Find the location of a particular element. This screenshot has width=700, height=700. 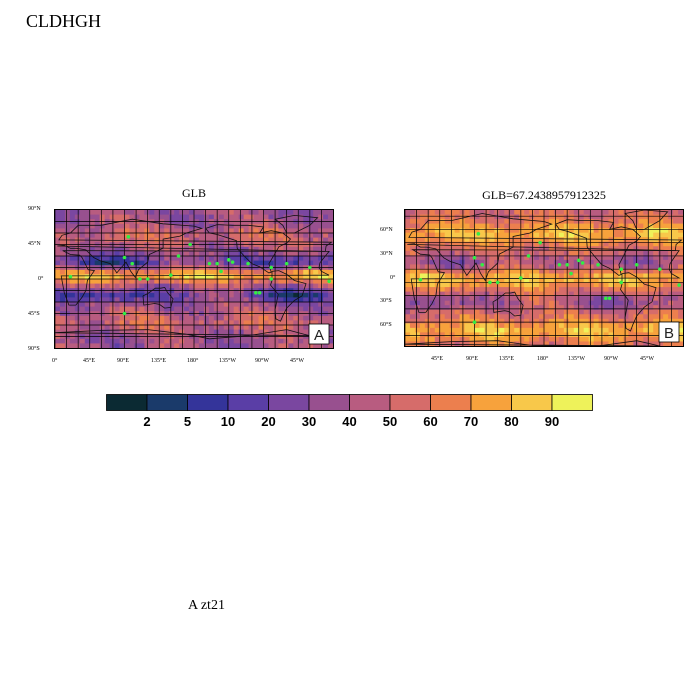

lat-tick: 60°N is located at coordinates (386, 230).